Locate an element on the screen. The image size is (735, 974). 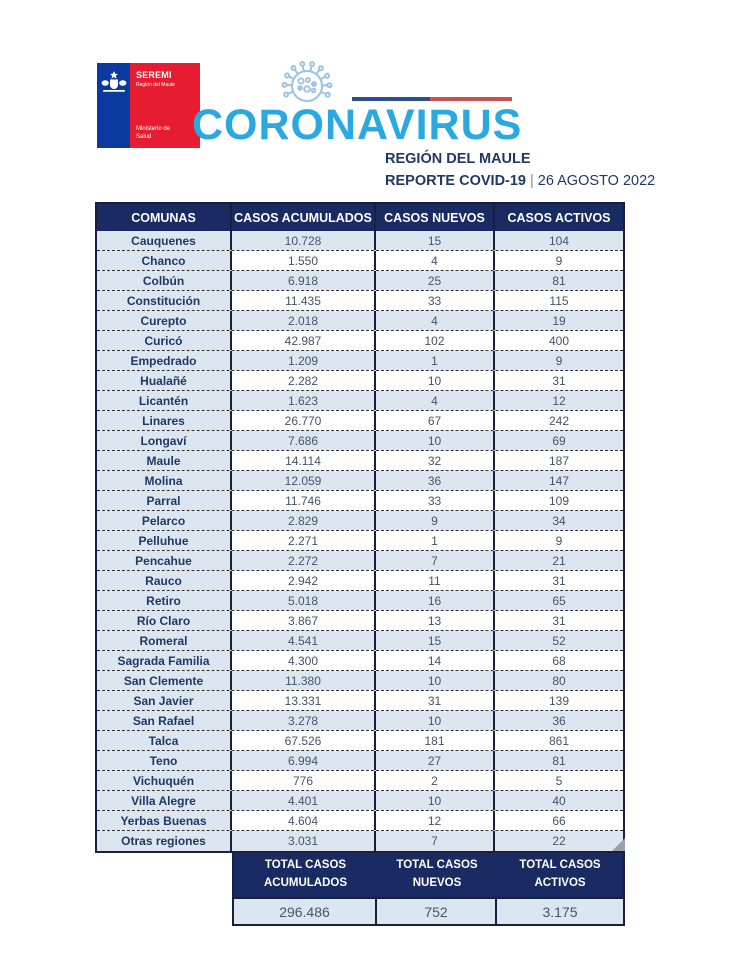
table-row: Linares 26.770 67 242 is located at coordinates (360, 421).